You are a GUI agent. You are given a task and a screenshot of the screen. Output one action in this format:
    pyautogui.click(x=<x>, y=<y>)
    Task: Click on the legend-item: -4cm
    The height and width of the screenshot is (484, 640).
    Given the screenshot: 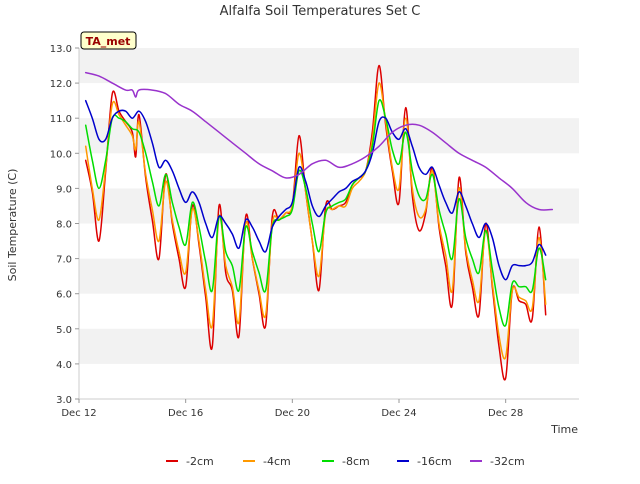 What is the action you would take?
    pyautogui.click(x=267, y=461)
    